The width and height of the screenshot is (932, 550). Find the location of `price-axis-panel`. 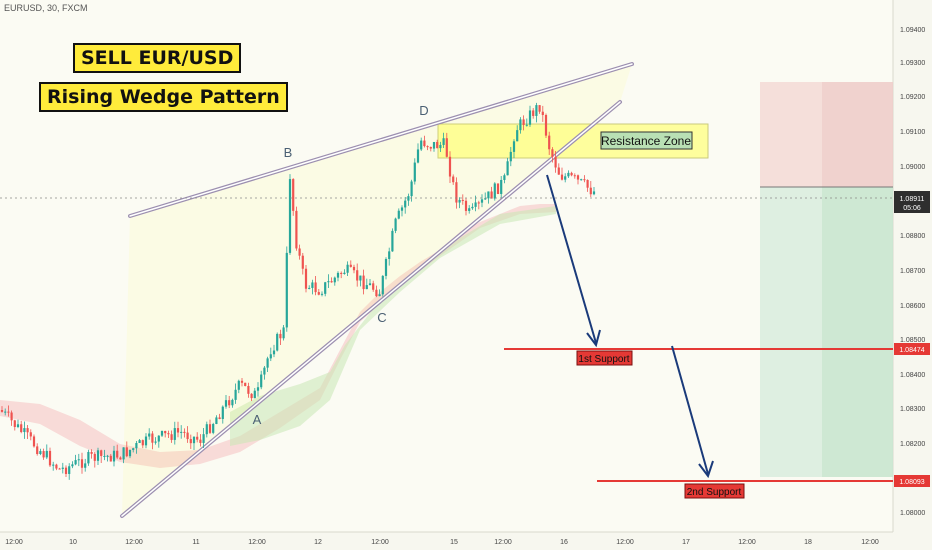

price-axis-panel is located at coordinates (912, 275).